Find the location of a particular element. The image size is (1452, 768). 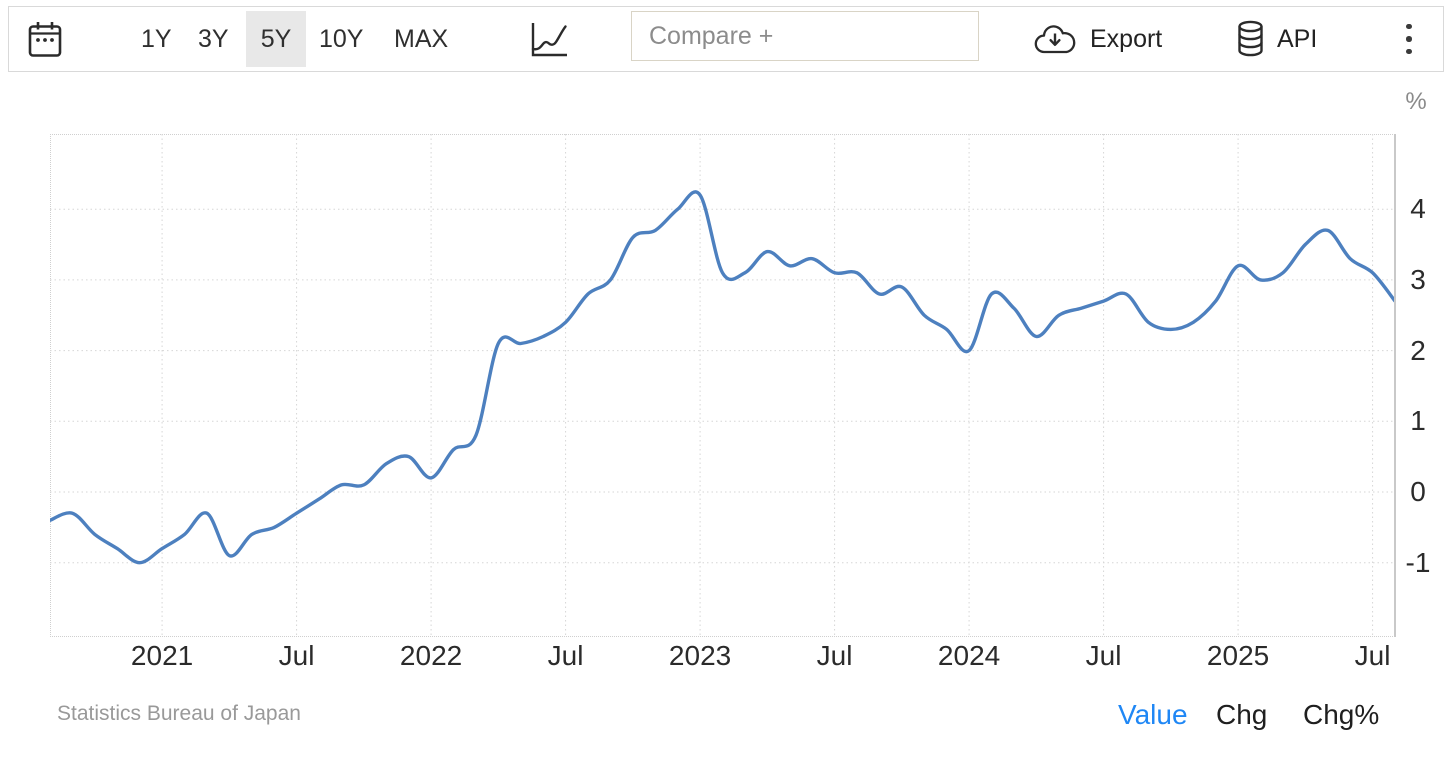

more-options-button is located at coordinates (1409, 39).